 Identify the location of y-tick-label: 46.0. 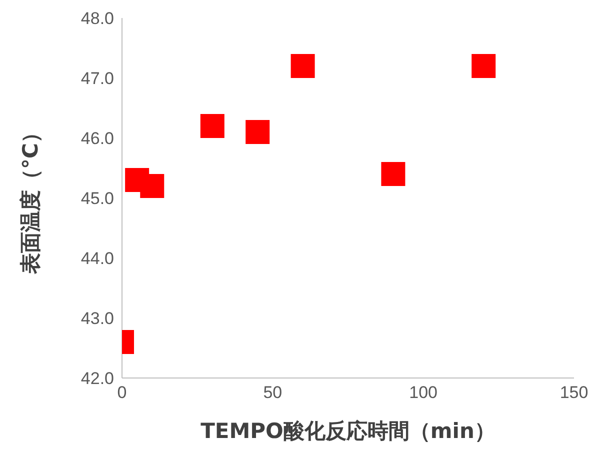
(97, 138).